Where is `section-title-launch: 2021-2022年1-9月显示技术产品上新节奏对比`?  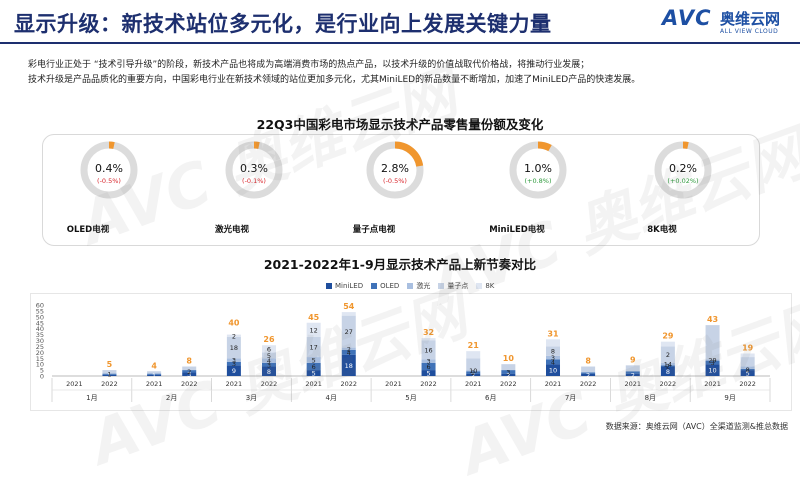 section-title-launch: 2021-2022年1-9月显示技术产品上新节奏对比 is located at coordinates (400, 264).